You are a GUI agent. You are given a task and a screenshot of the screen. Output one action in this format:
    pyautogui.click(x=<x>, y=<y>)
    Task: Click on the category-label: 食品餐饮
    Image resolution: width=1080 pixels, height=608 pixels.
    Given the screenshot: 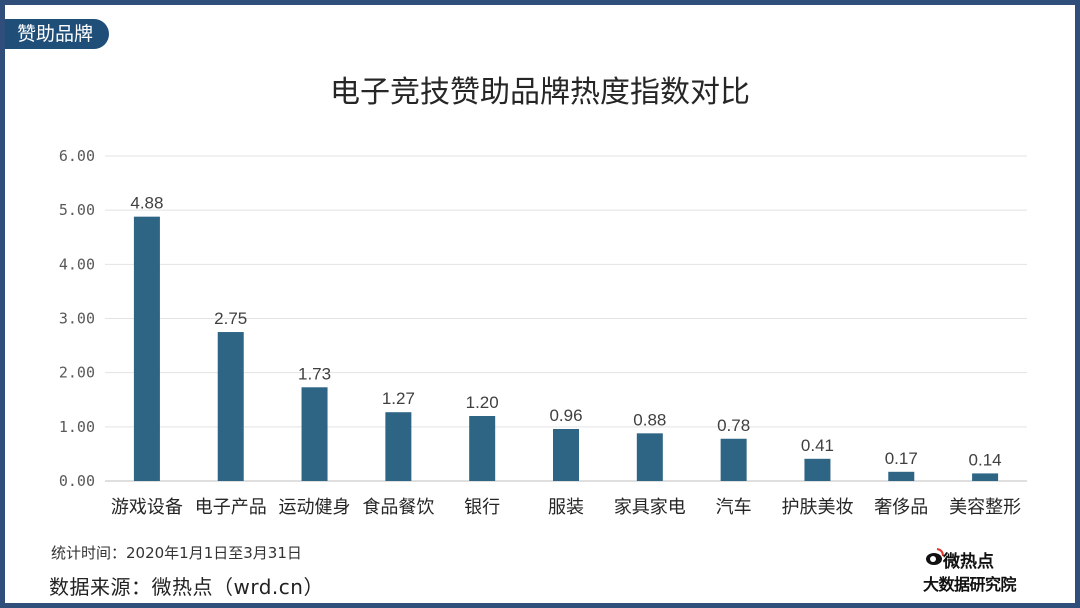 What is the action you would take?
    pyautogui.click(x=398, y=507)
    